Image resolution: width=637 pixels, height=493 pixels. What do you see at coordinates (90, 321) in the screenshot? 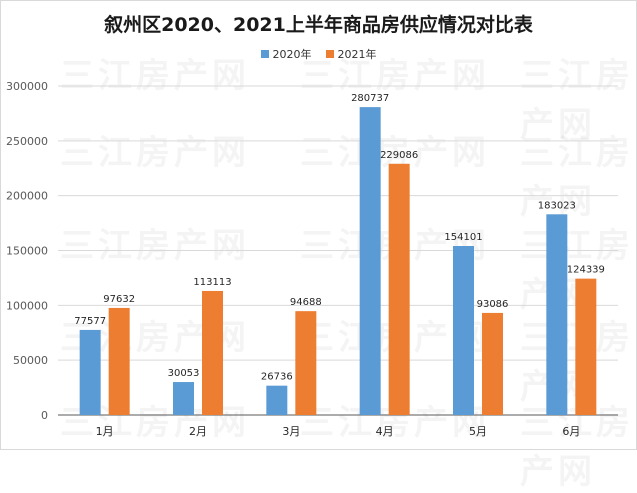
I see `data-label: 77577` at bounding box center [90, 321].